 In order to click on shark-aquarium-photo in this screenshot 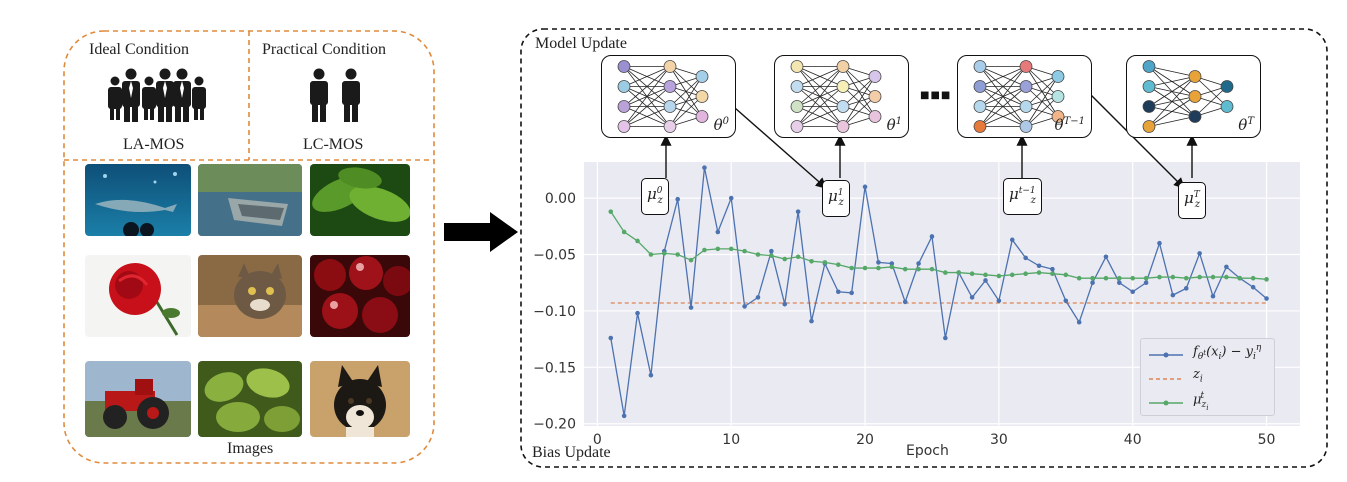, I will do `click(138, 200)`.